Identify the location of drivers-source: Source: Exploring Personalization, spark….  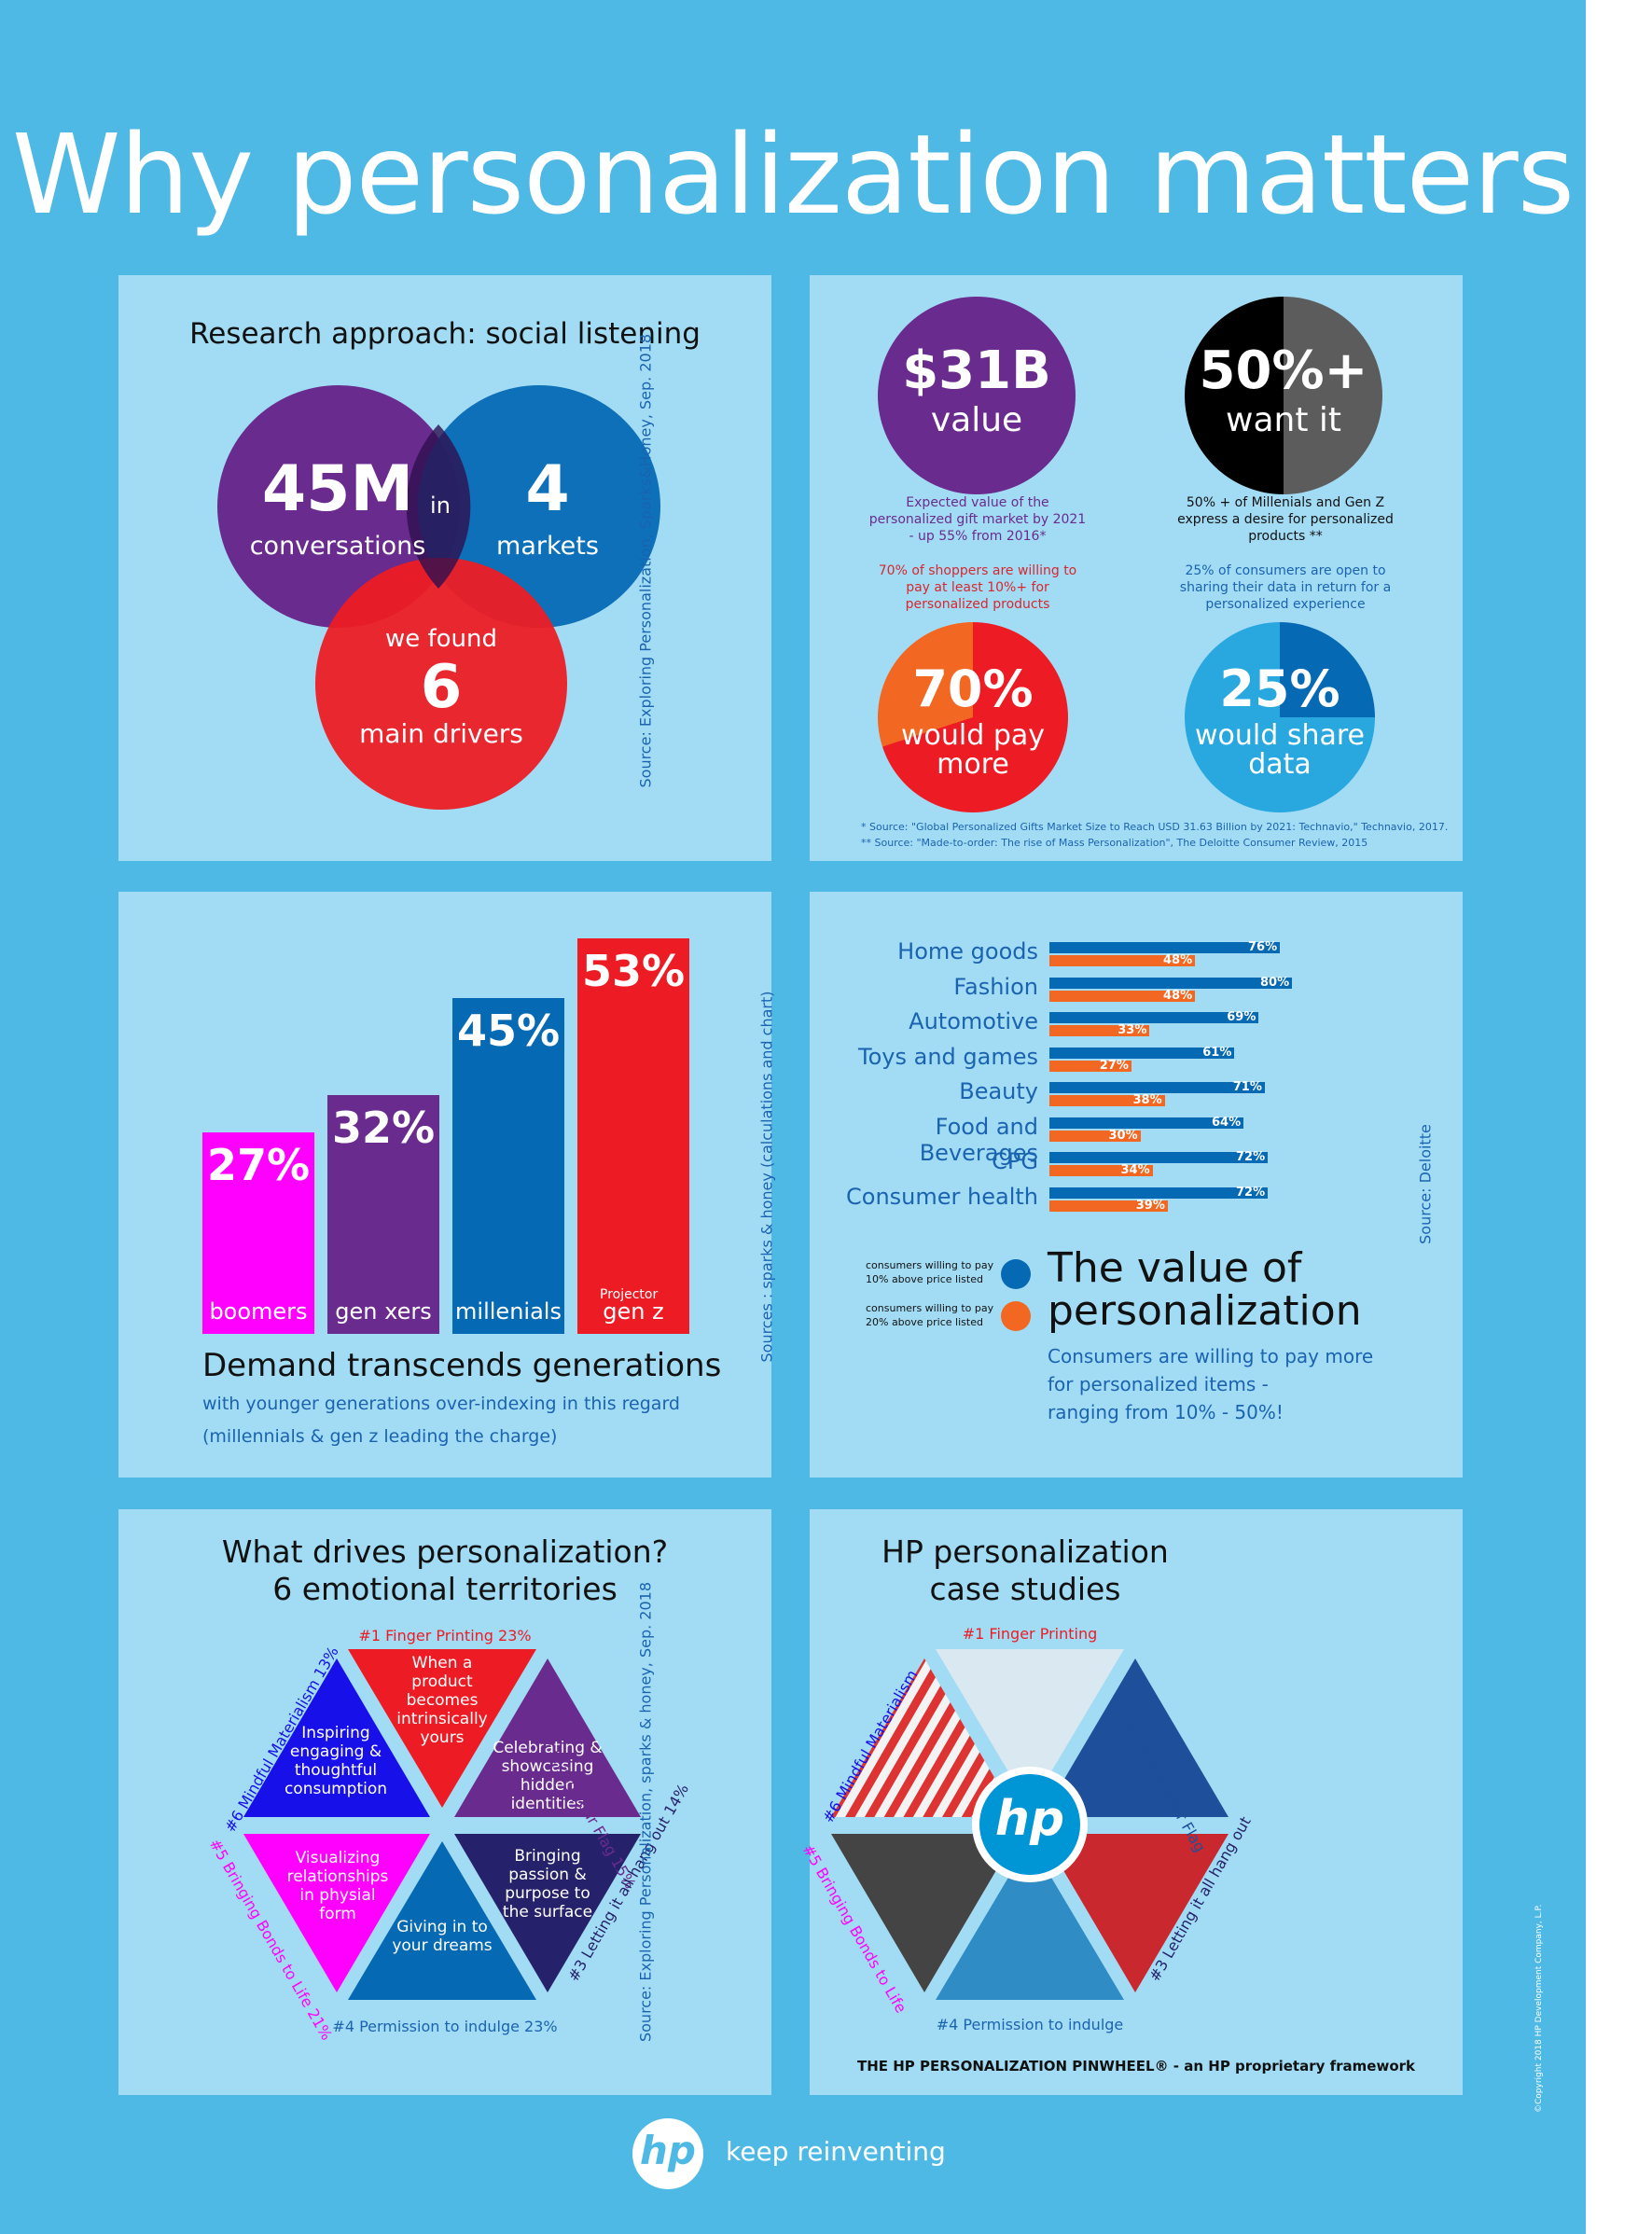
(646, 1812).